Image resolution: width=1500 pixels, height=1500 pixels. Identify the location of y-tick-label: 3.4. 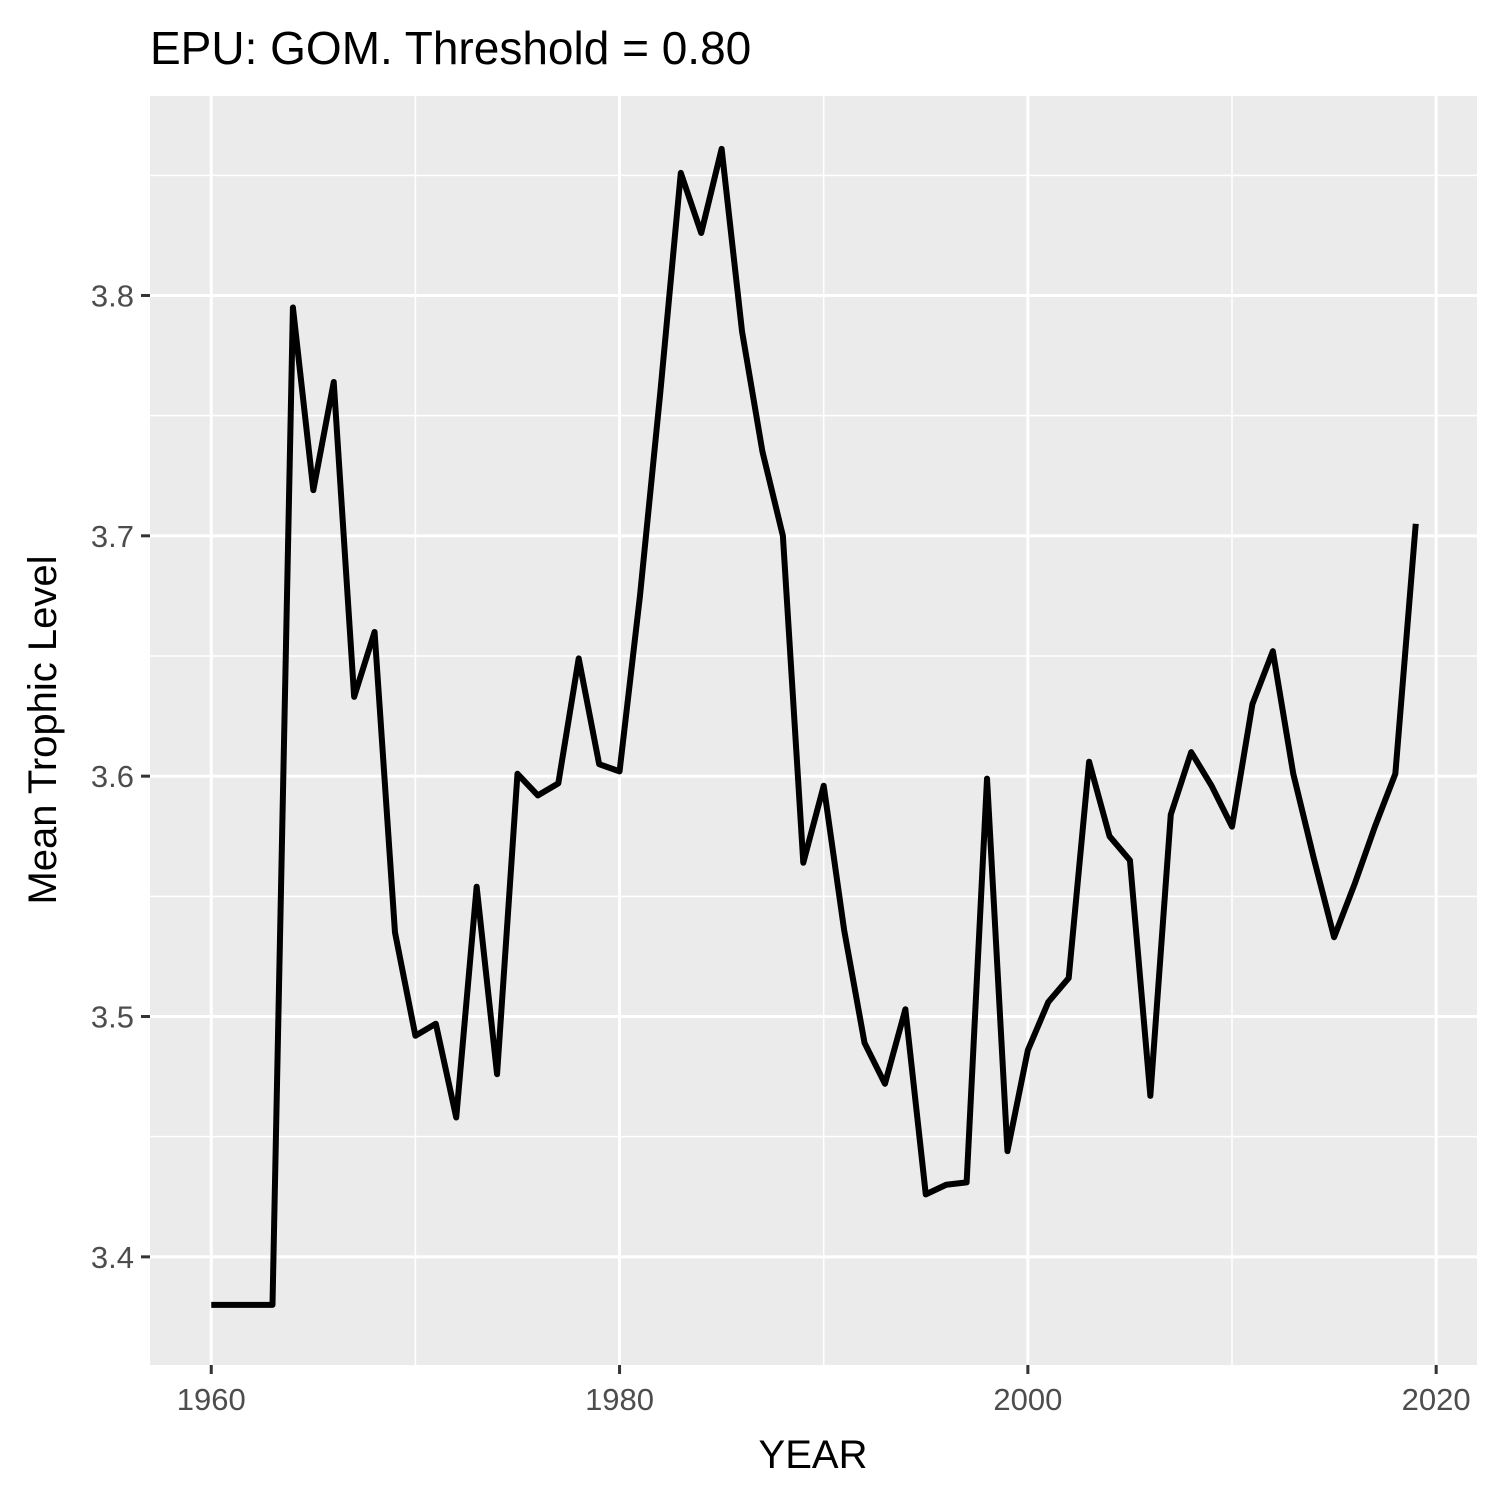
(112, 1257).